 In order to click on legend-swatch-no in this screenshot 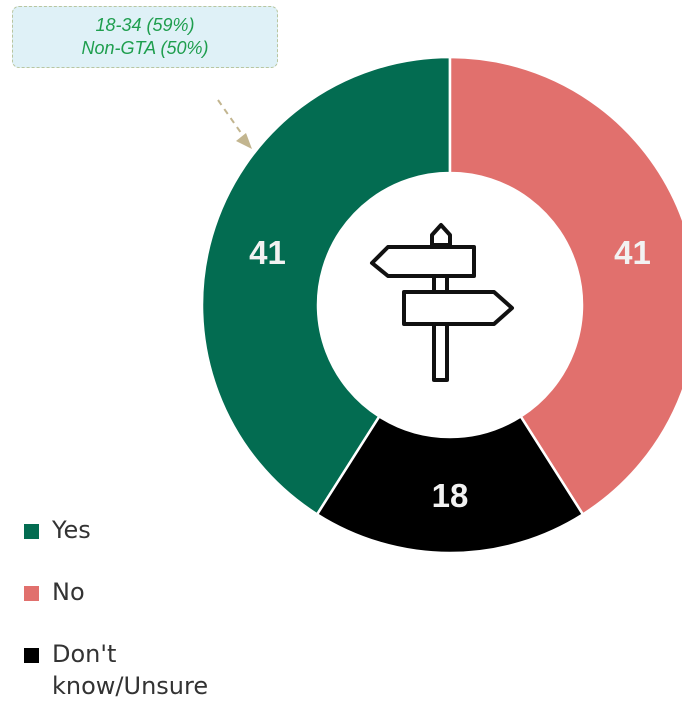, I will do `click(31, 593)`.